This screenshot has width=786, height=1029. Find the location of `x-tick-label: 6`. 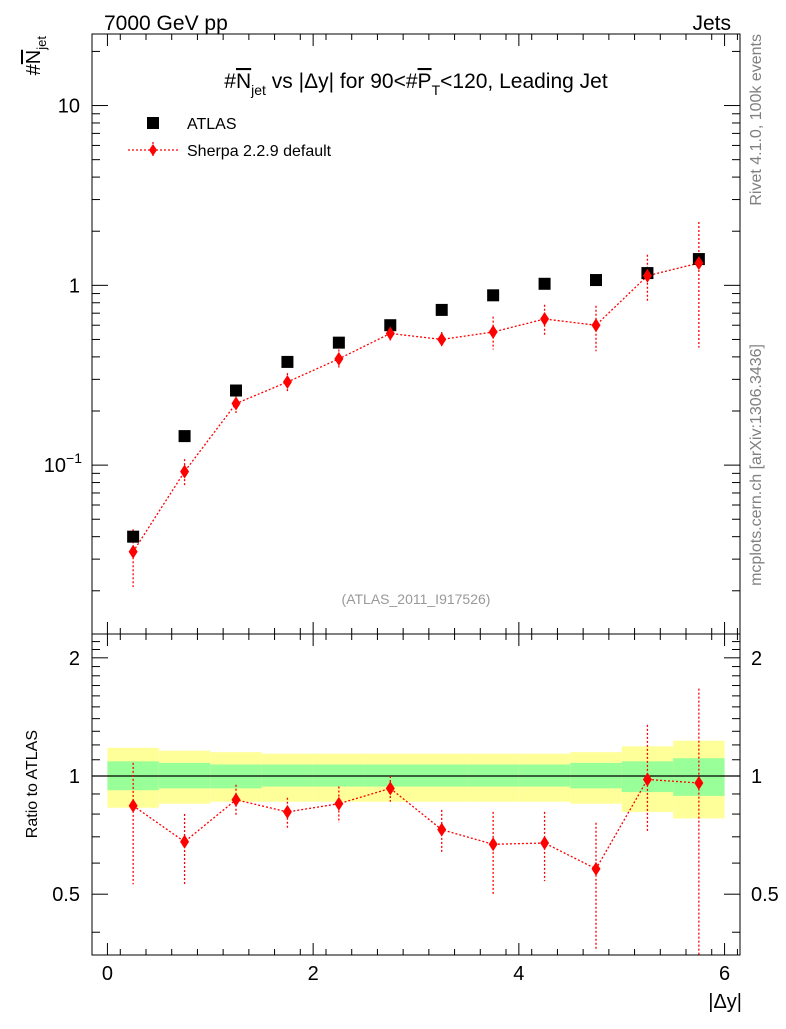

x-tick-label: 6 is located at coordinates (724, 974).